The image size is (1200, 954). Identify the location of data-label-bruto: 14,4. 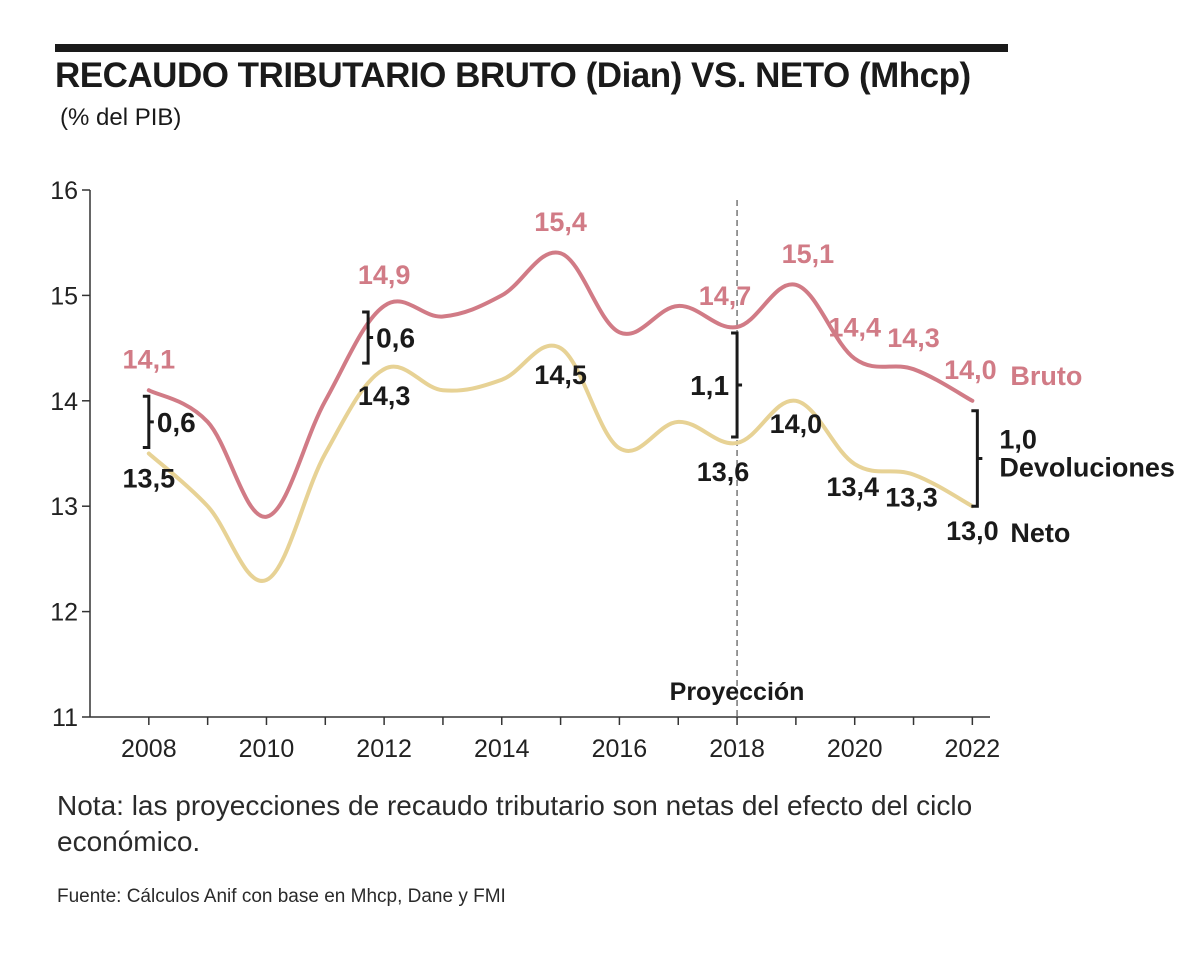
(854, 328).